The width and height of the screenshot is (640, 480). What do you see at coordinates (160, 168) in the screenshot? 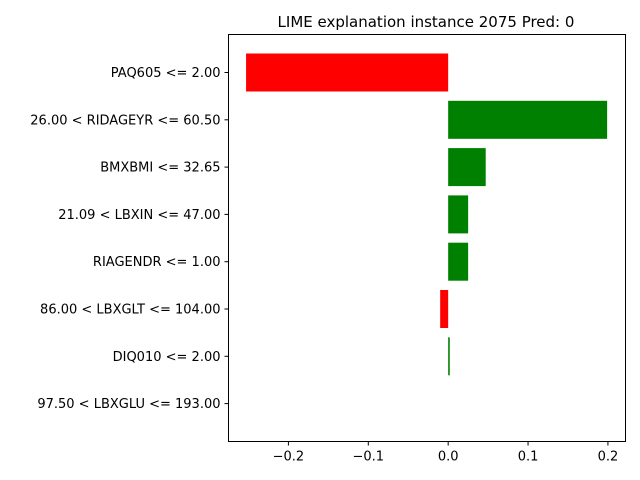
I see `category-label: BMXBMI <= 32.65` at bounding box center [160, 168].